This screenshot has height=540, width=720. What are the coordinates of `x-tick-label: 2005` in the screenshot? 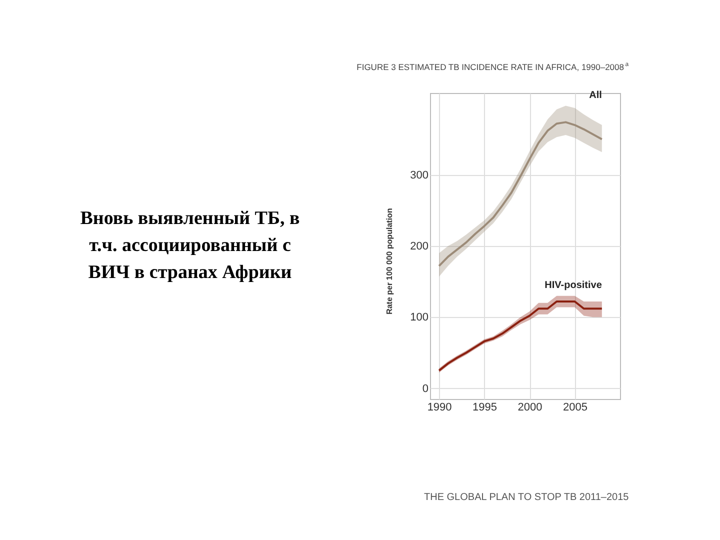 It's located at (575, 408).